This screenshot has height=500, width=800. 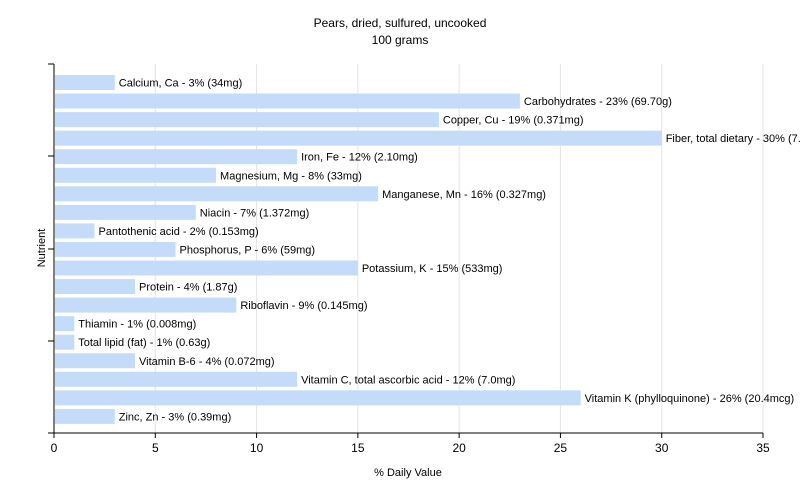 What do you see at coordinates (207, 362) in the screenshot?
I see `bar-label: Vitamin B-6 - 4% (0.072mg)` at bounding box center [207, 362].